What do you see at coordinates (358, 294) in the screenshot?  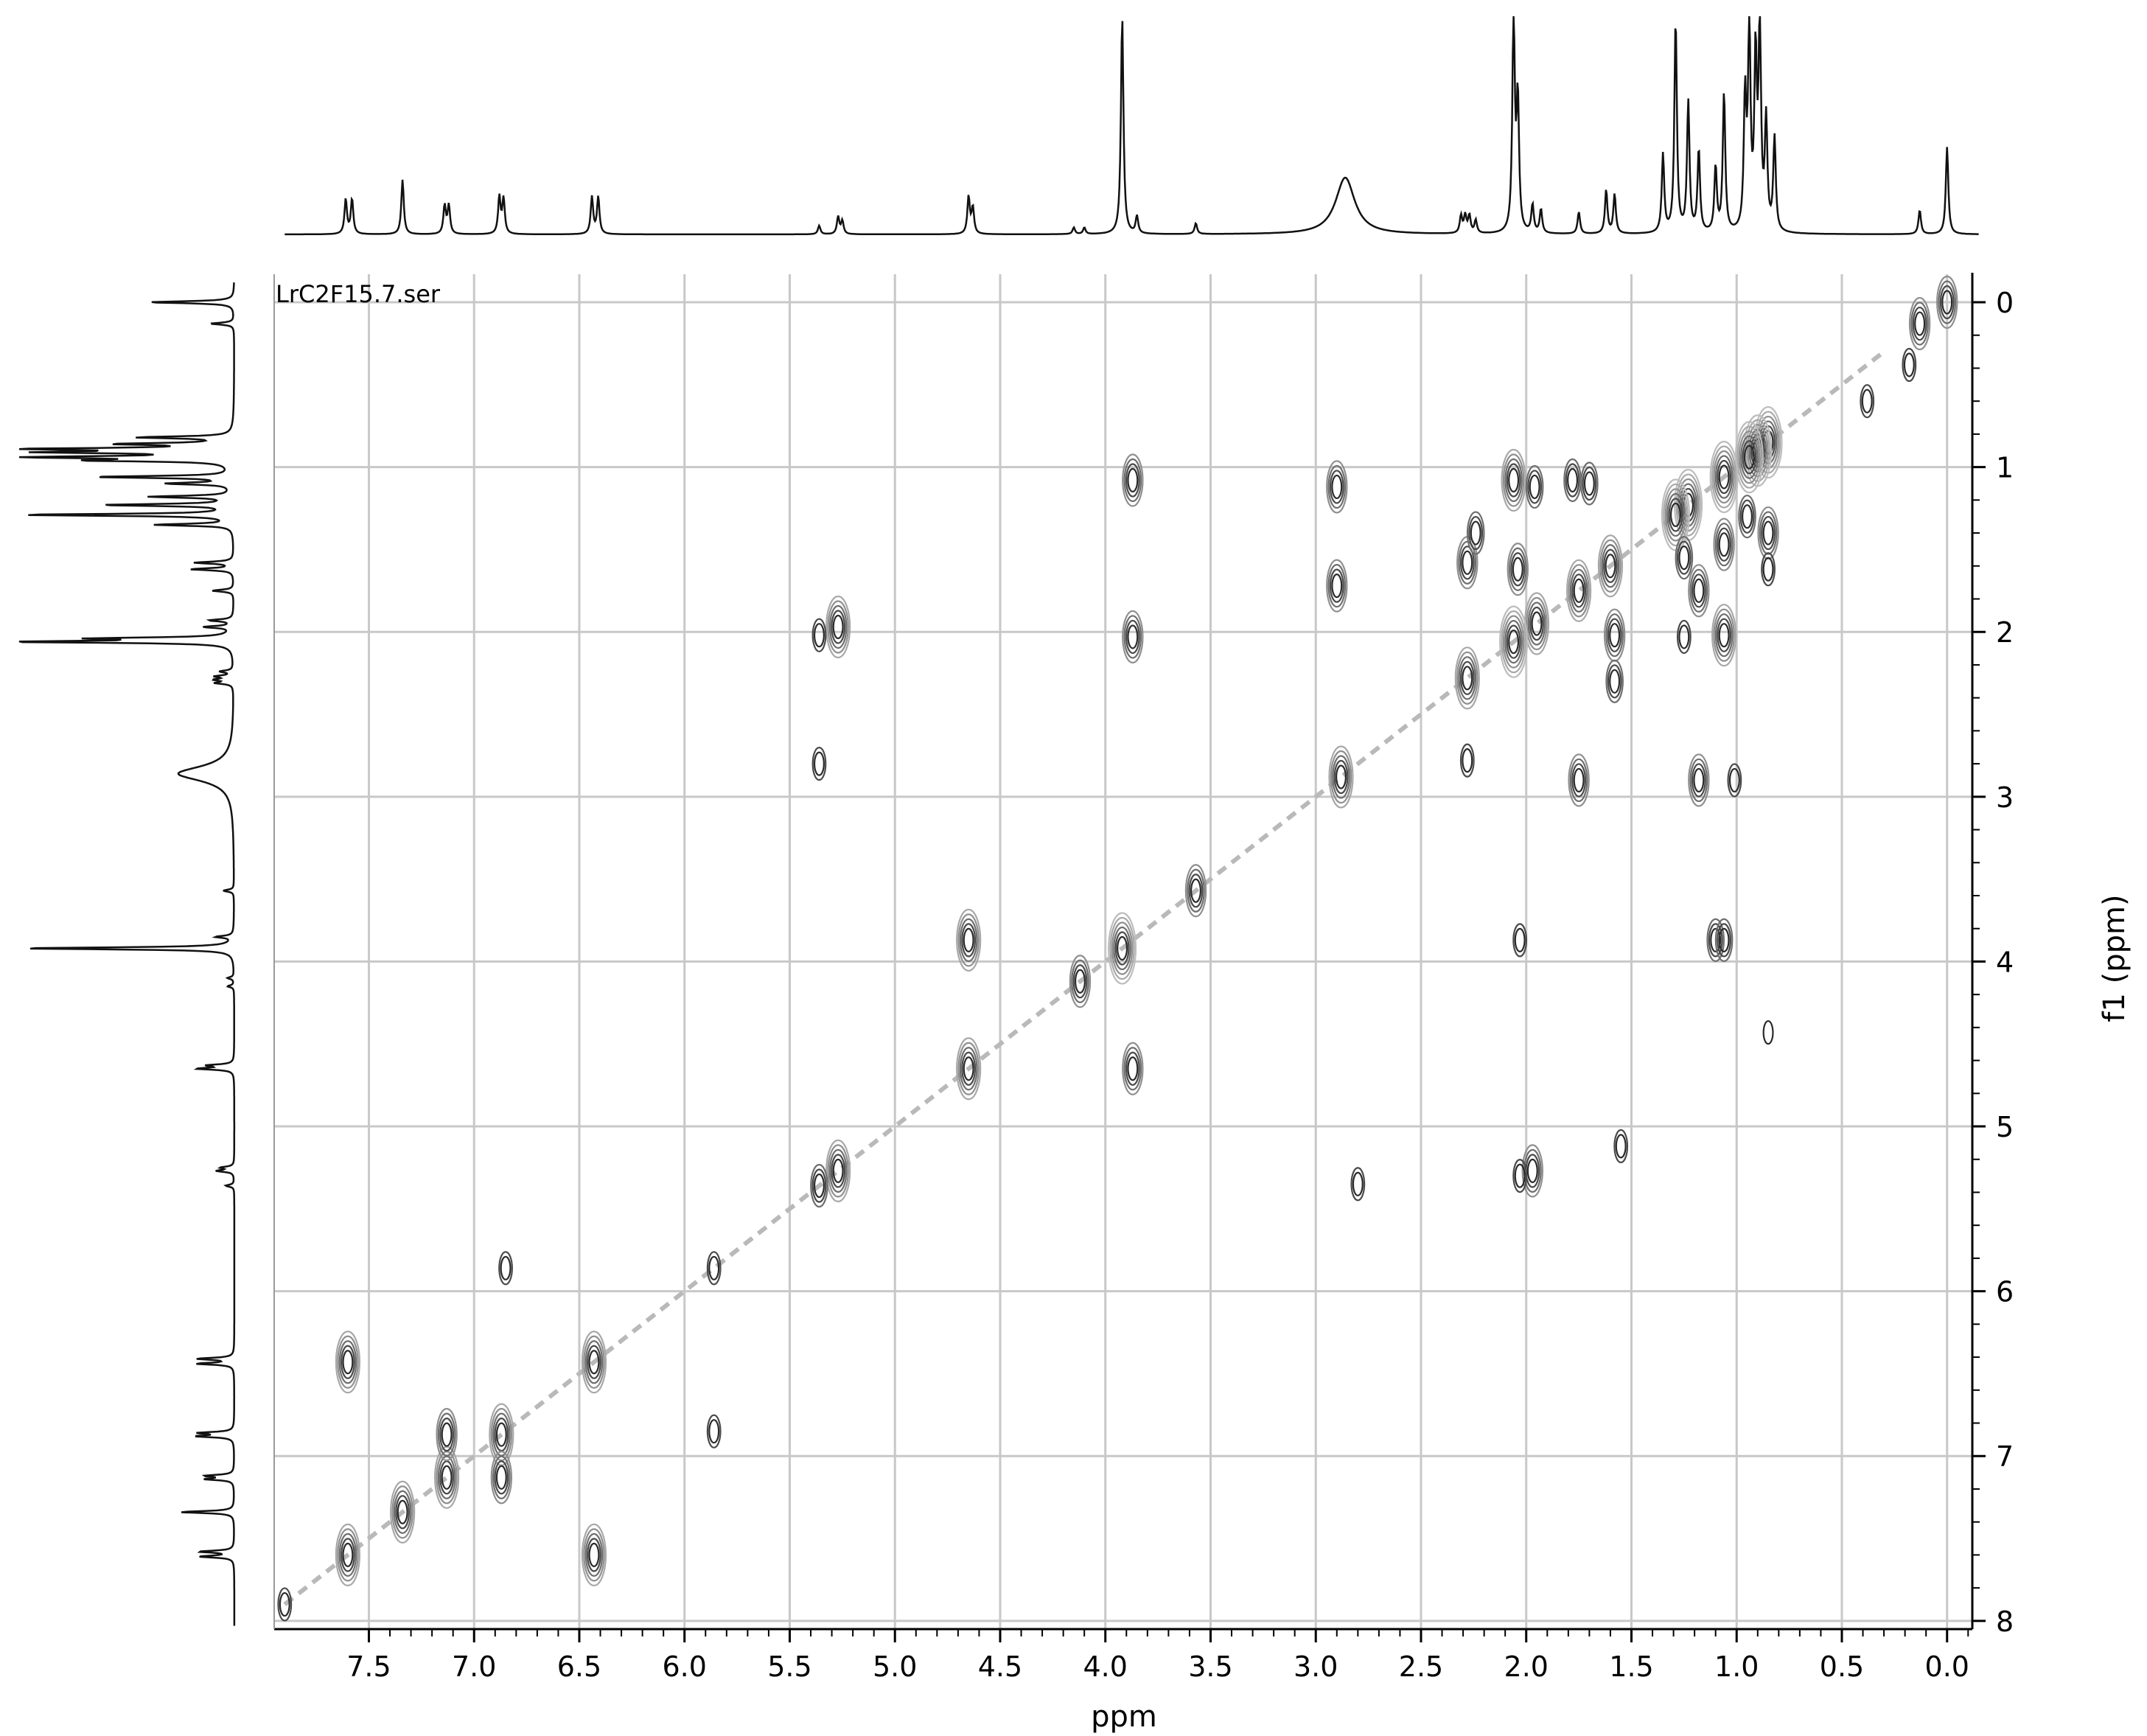 I see `dataset-label: LrC2F15.7.ser` at bounding box center [358, 294].